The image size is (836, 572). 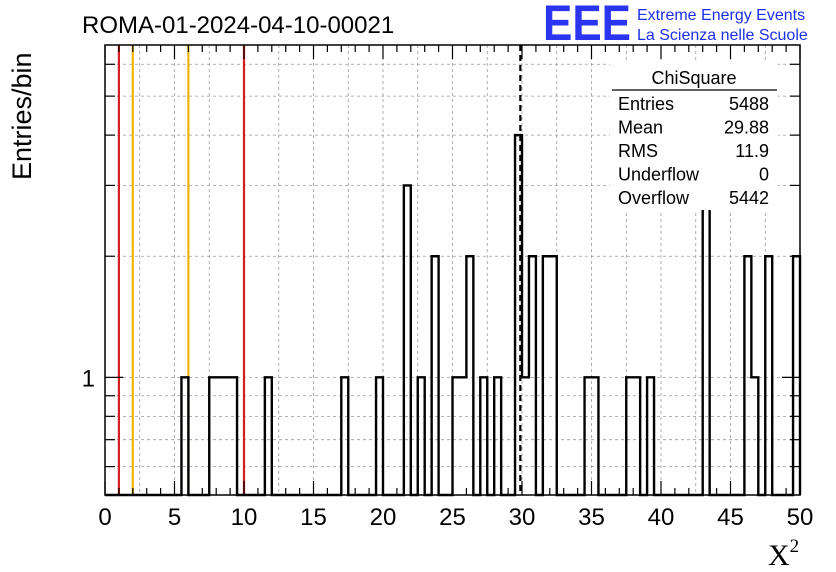 I want to click on logo-line-2: La Scienza nelle Scuole, so click(x=722, y=35).